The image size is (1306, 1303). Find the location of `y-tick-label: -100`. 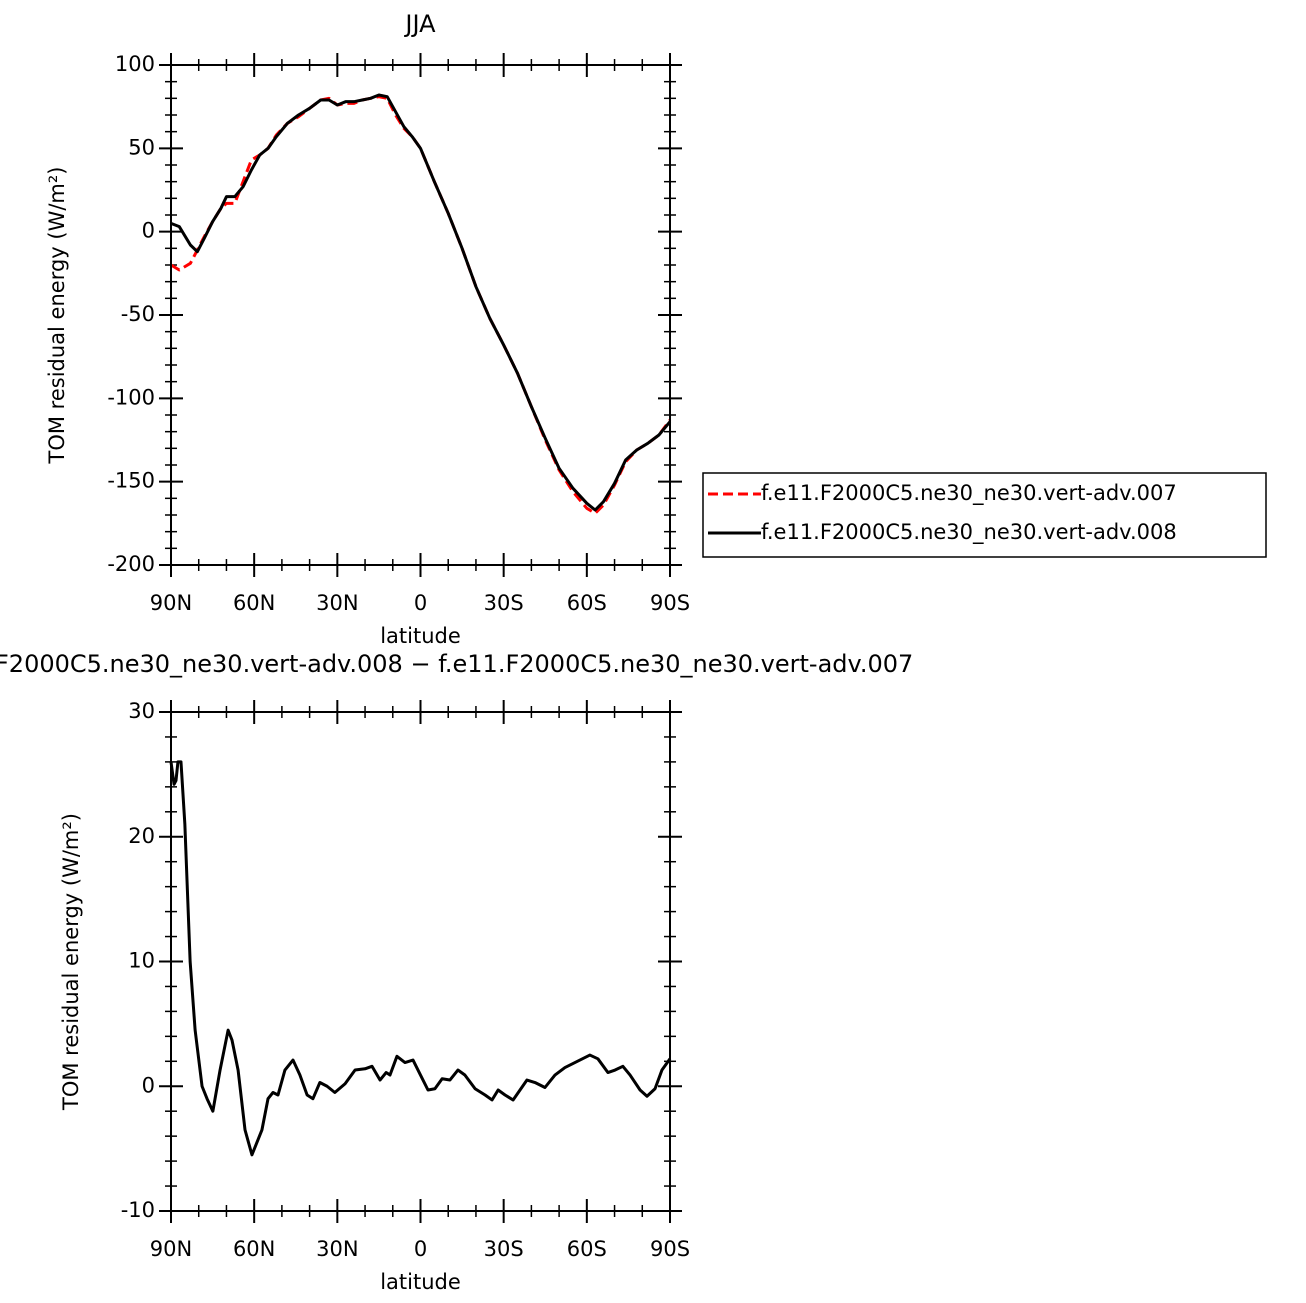

y-tick-label: -100 is located at coordinates (131, 397).